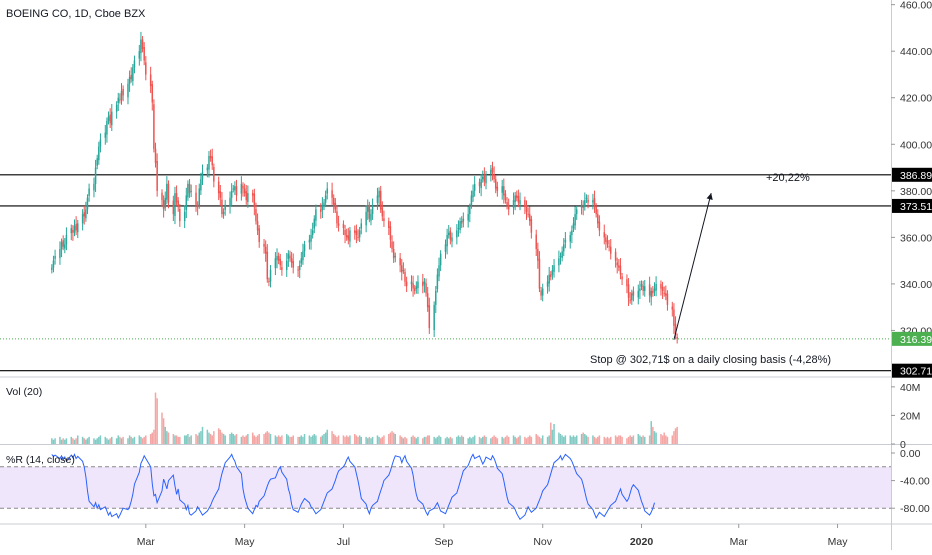 The image size is (932, 555). What do you see at coordinates (912, 174) in the screenshot?
I see `level-price-tag` at bounding box center [912, 174].